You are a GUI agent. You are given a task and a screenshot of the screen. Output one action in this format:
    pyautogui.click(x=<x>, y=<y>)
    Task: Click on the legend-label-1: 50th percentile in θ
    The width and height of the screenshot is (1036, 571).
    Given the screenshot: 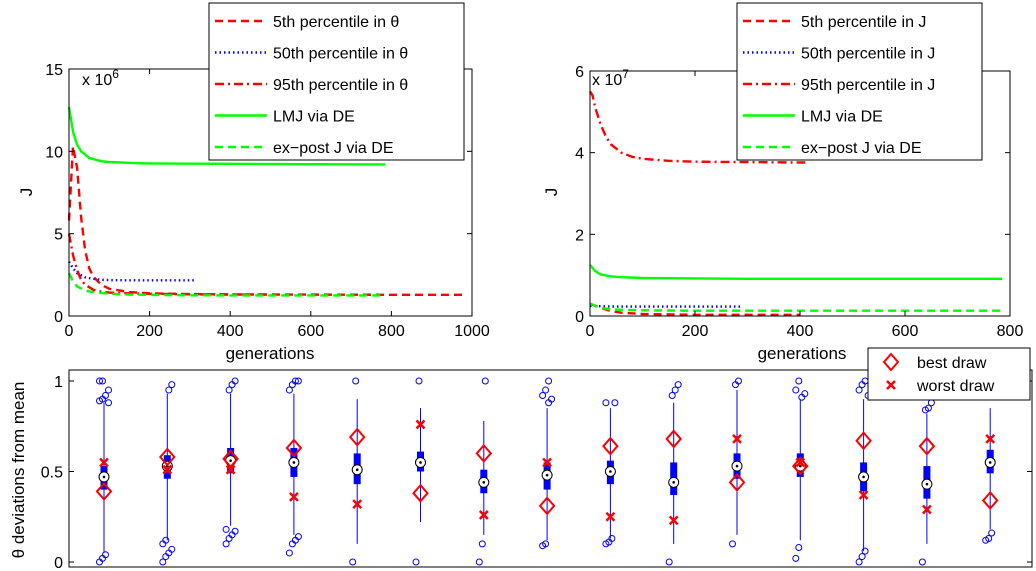 What is the action you would take?
    pyautogui.click(x=340, y=54)
    